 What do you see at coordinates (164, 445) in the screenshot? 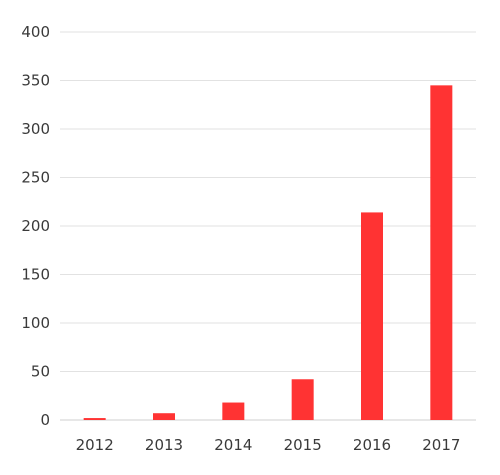
I see `x-tick-label: 2013` at bounding box center [164, 445].